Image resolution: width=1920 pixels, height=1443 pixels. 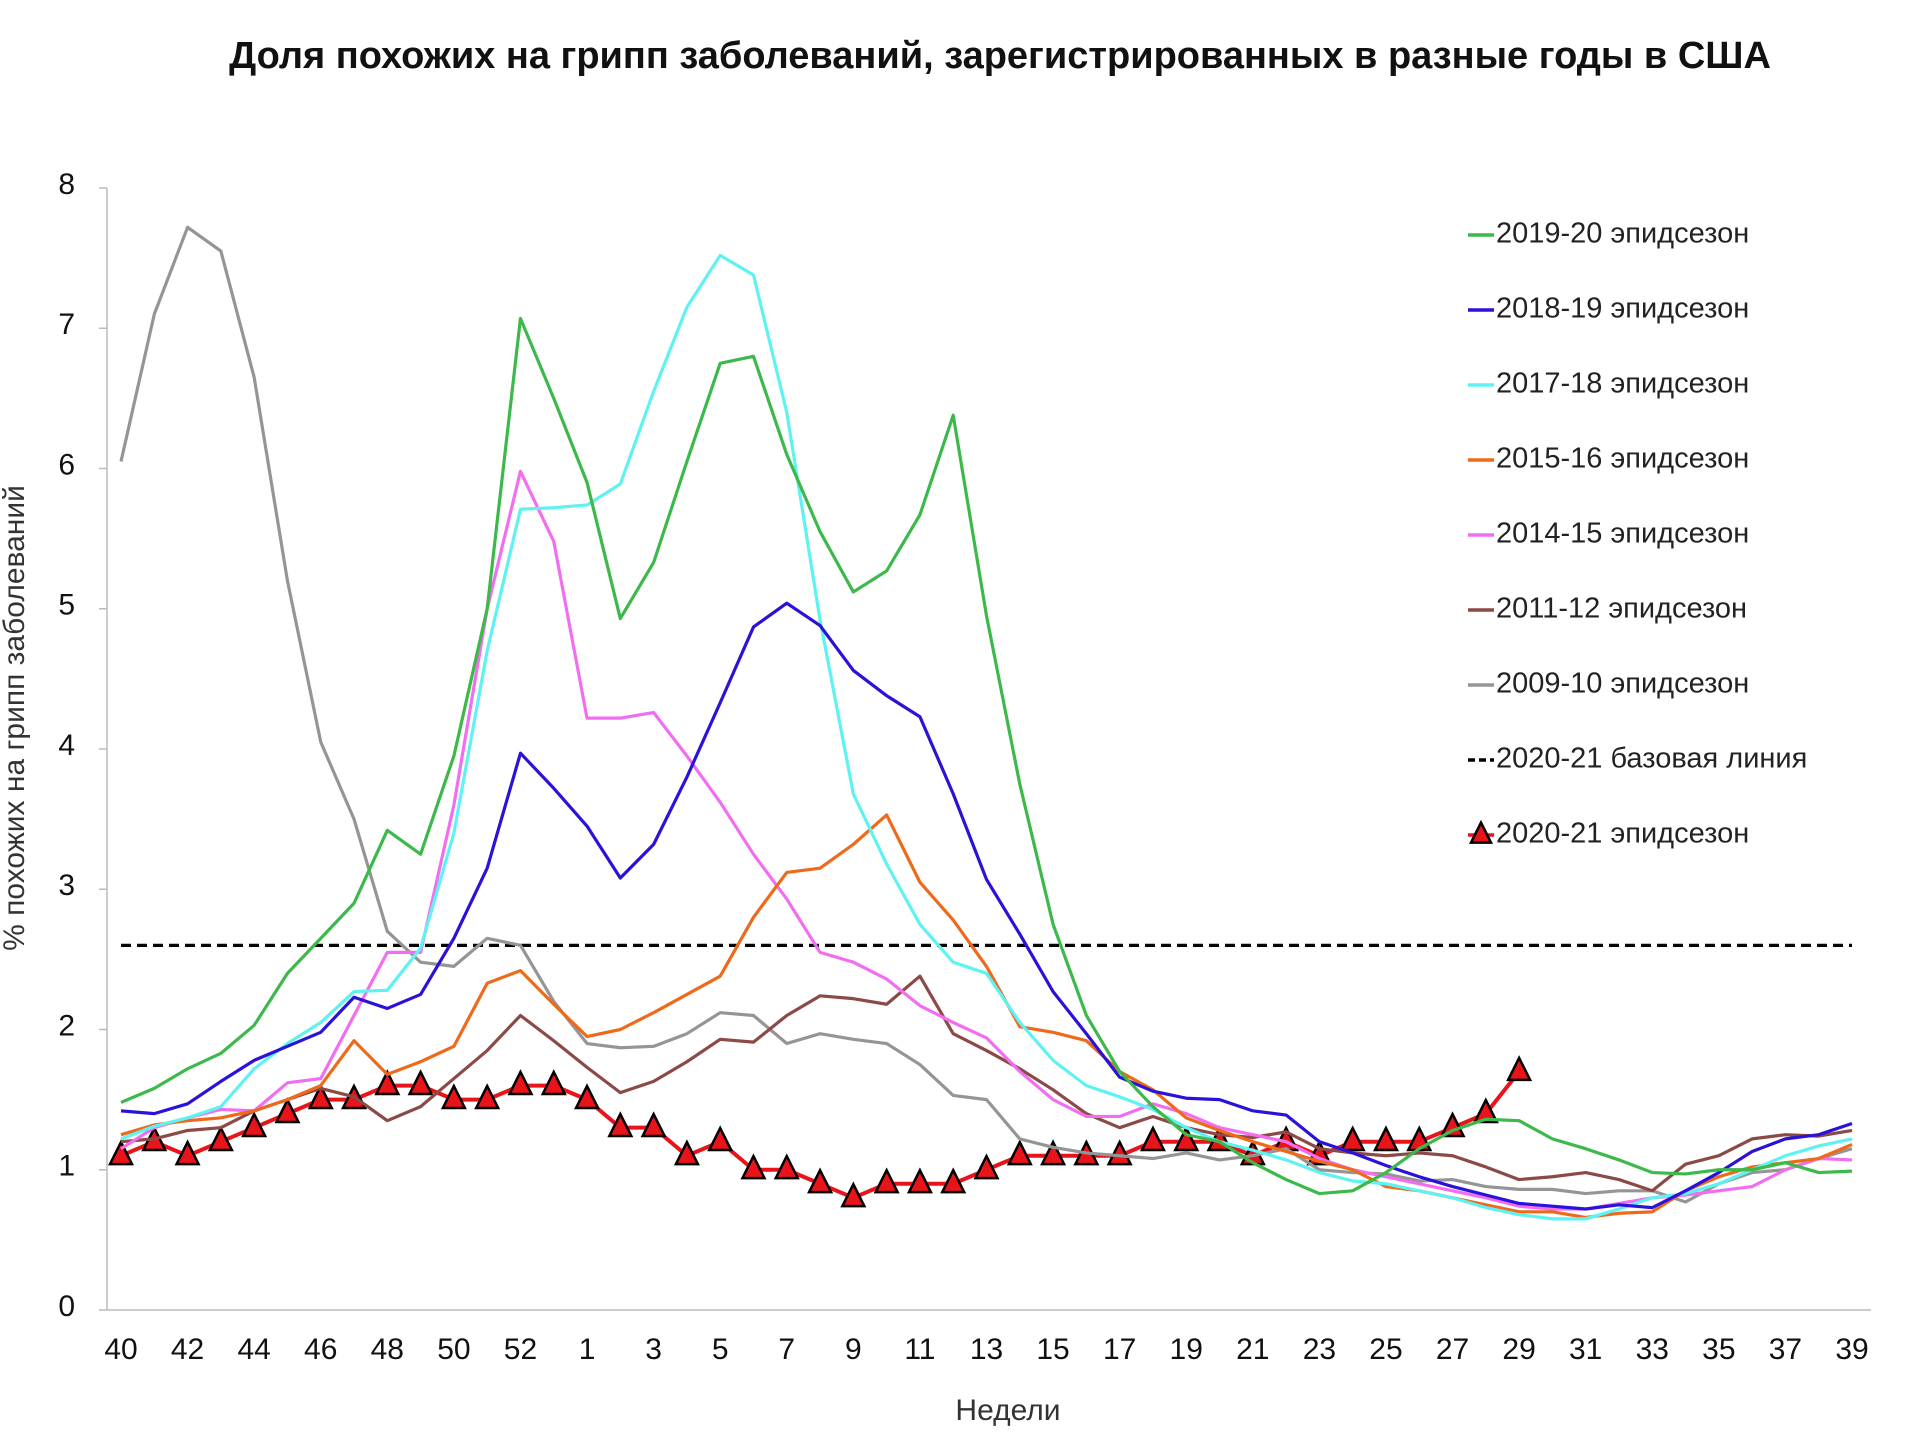 What do you see at coordinates (1319, 1349) in the screenshot?
I see `x-tick-label: 23` at bounding box center [1319, 1349].